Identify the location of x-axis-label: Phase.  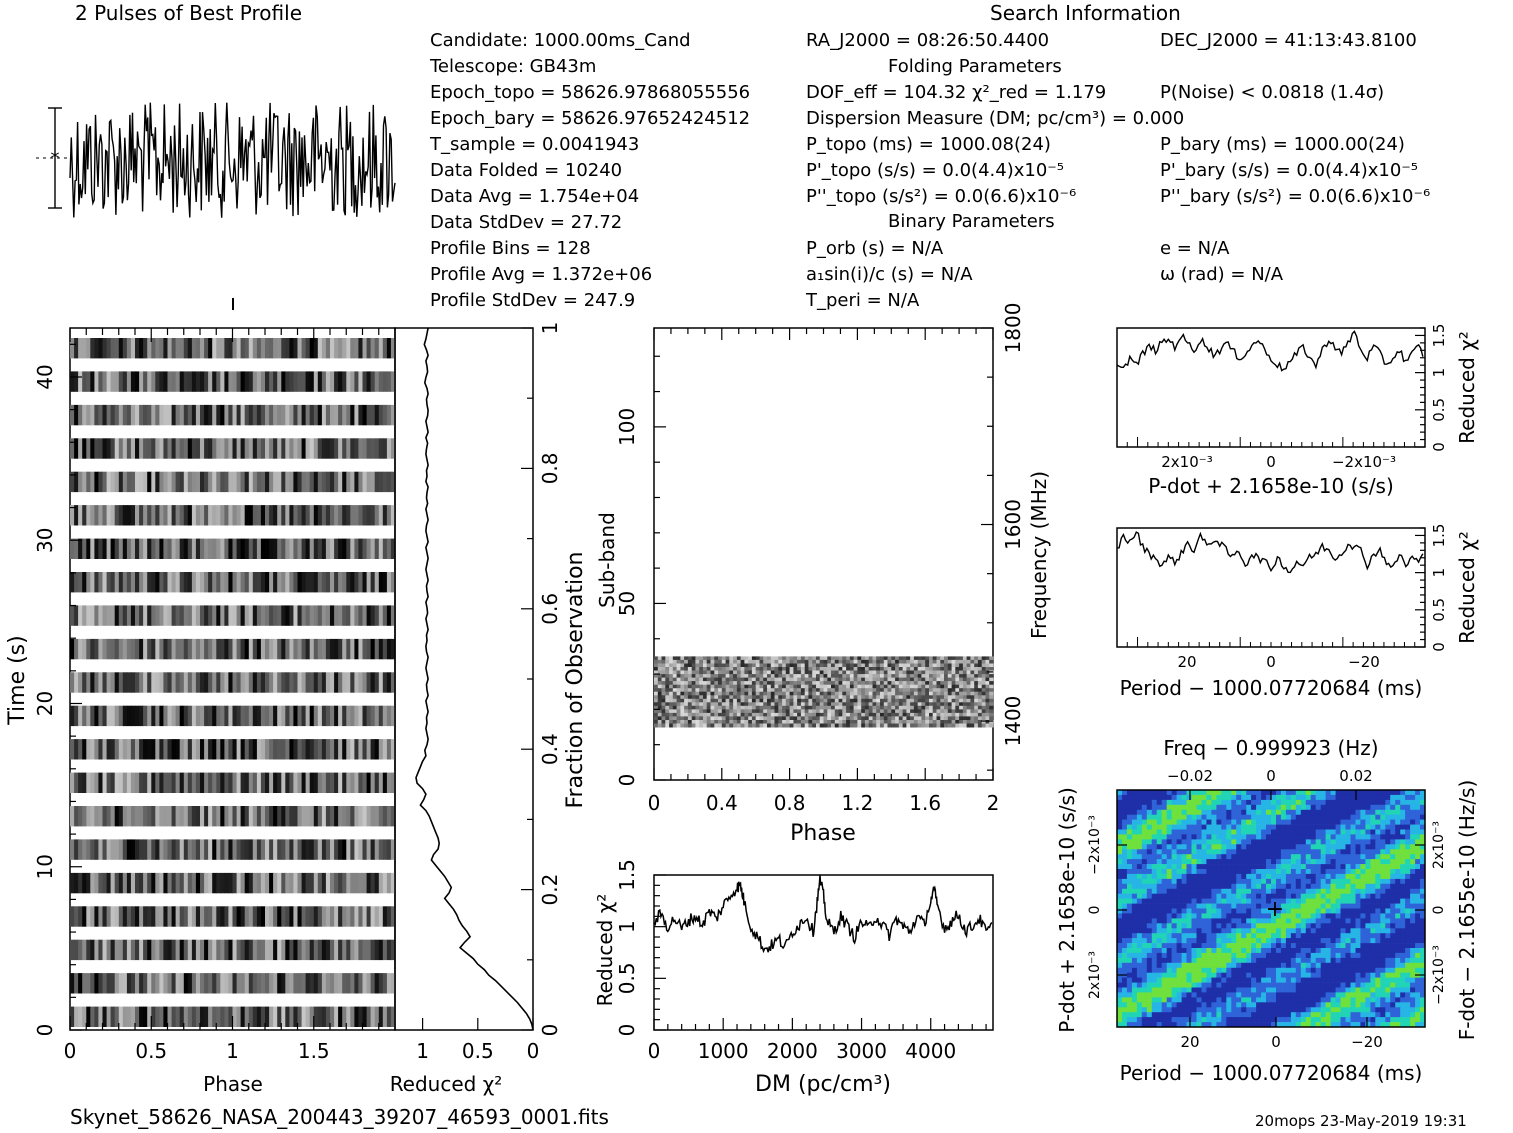
(233, 1084).